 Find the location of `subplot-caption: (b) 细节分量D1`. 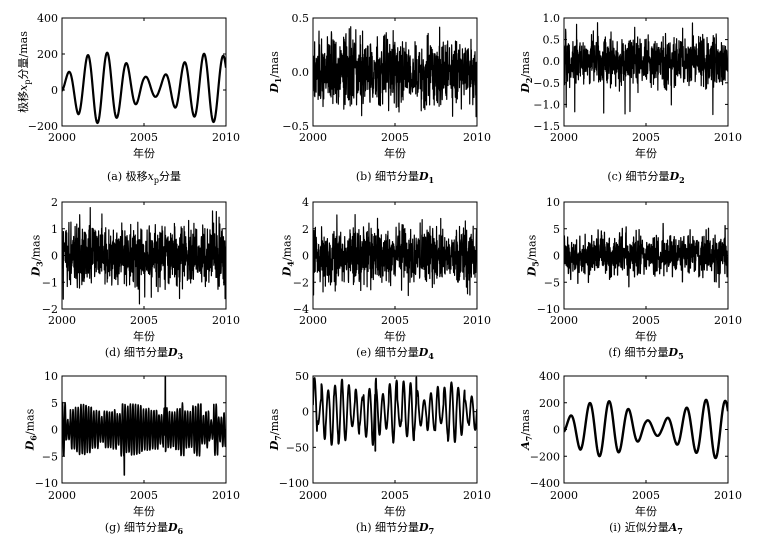

subplot-caption: (b) 细节分量D1 is located at coordinates (395, 177).